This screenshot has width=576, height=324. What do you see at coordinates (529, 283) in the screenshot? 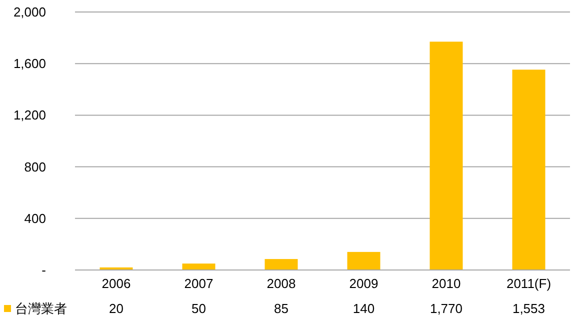
I see `x-tick-label: 2011(F)` at bounding box center [529, 283].